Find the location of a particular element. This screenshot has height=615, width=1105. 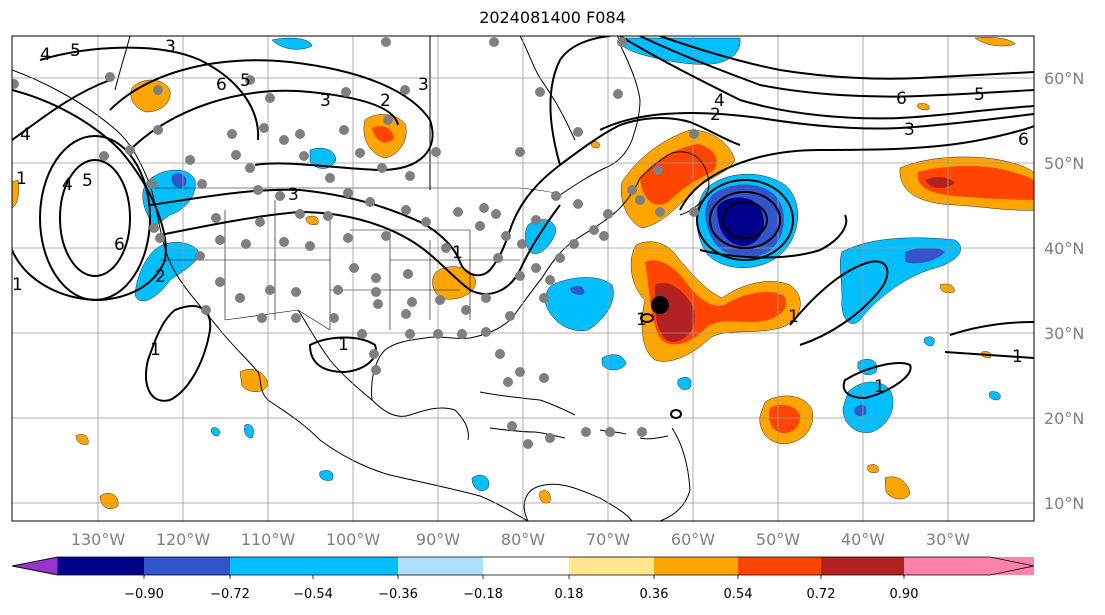

borders is located at coordinates (355, 259).